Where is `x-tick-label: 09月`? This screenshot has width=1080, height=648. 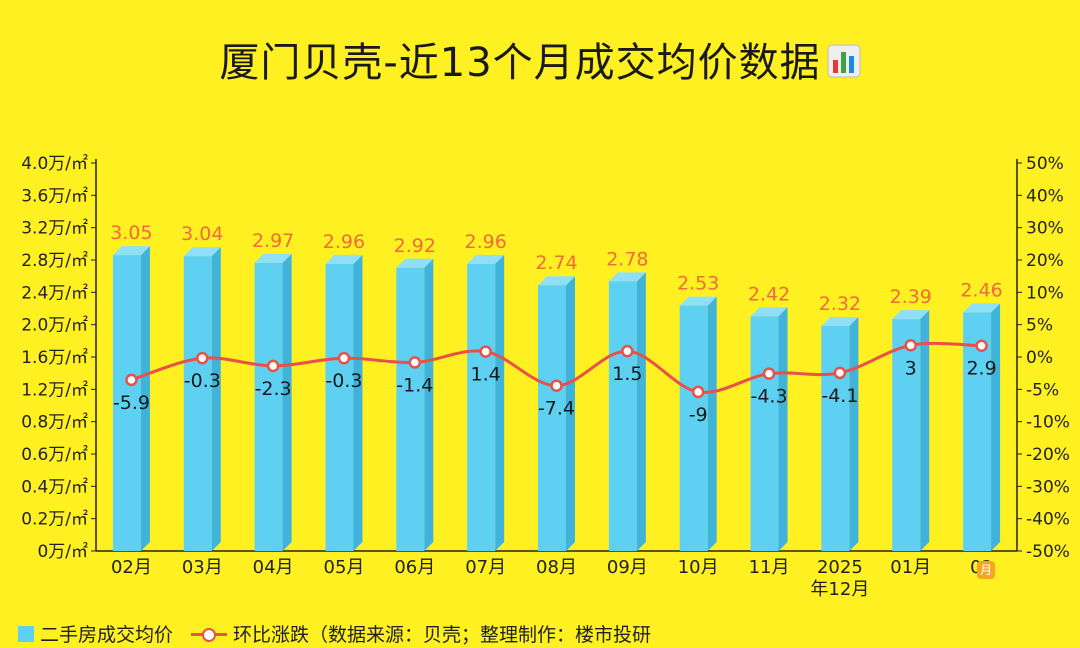 x-tick-label: 09月 is located at coordinates (627, 567).